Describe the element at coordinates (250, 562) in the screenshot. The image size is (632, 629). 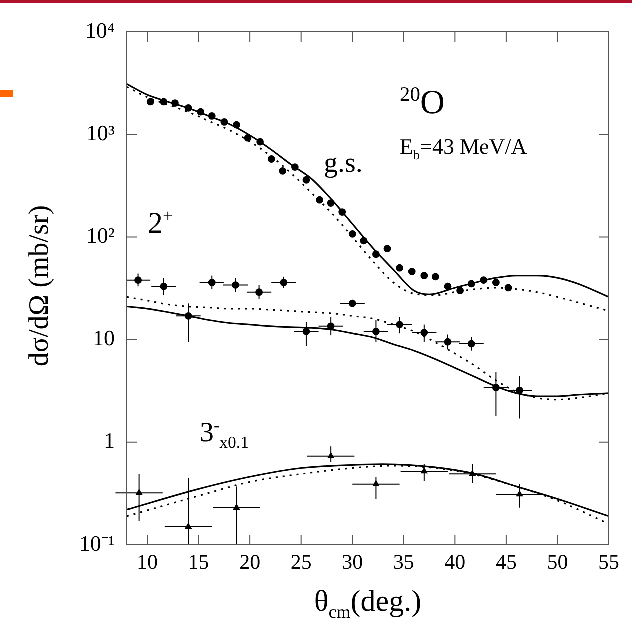
I see `x-tick-label: 20` at that location.